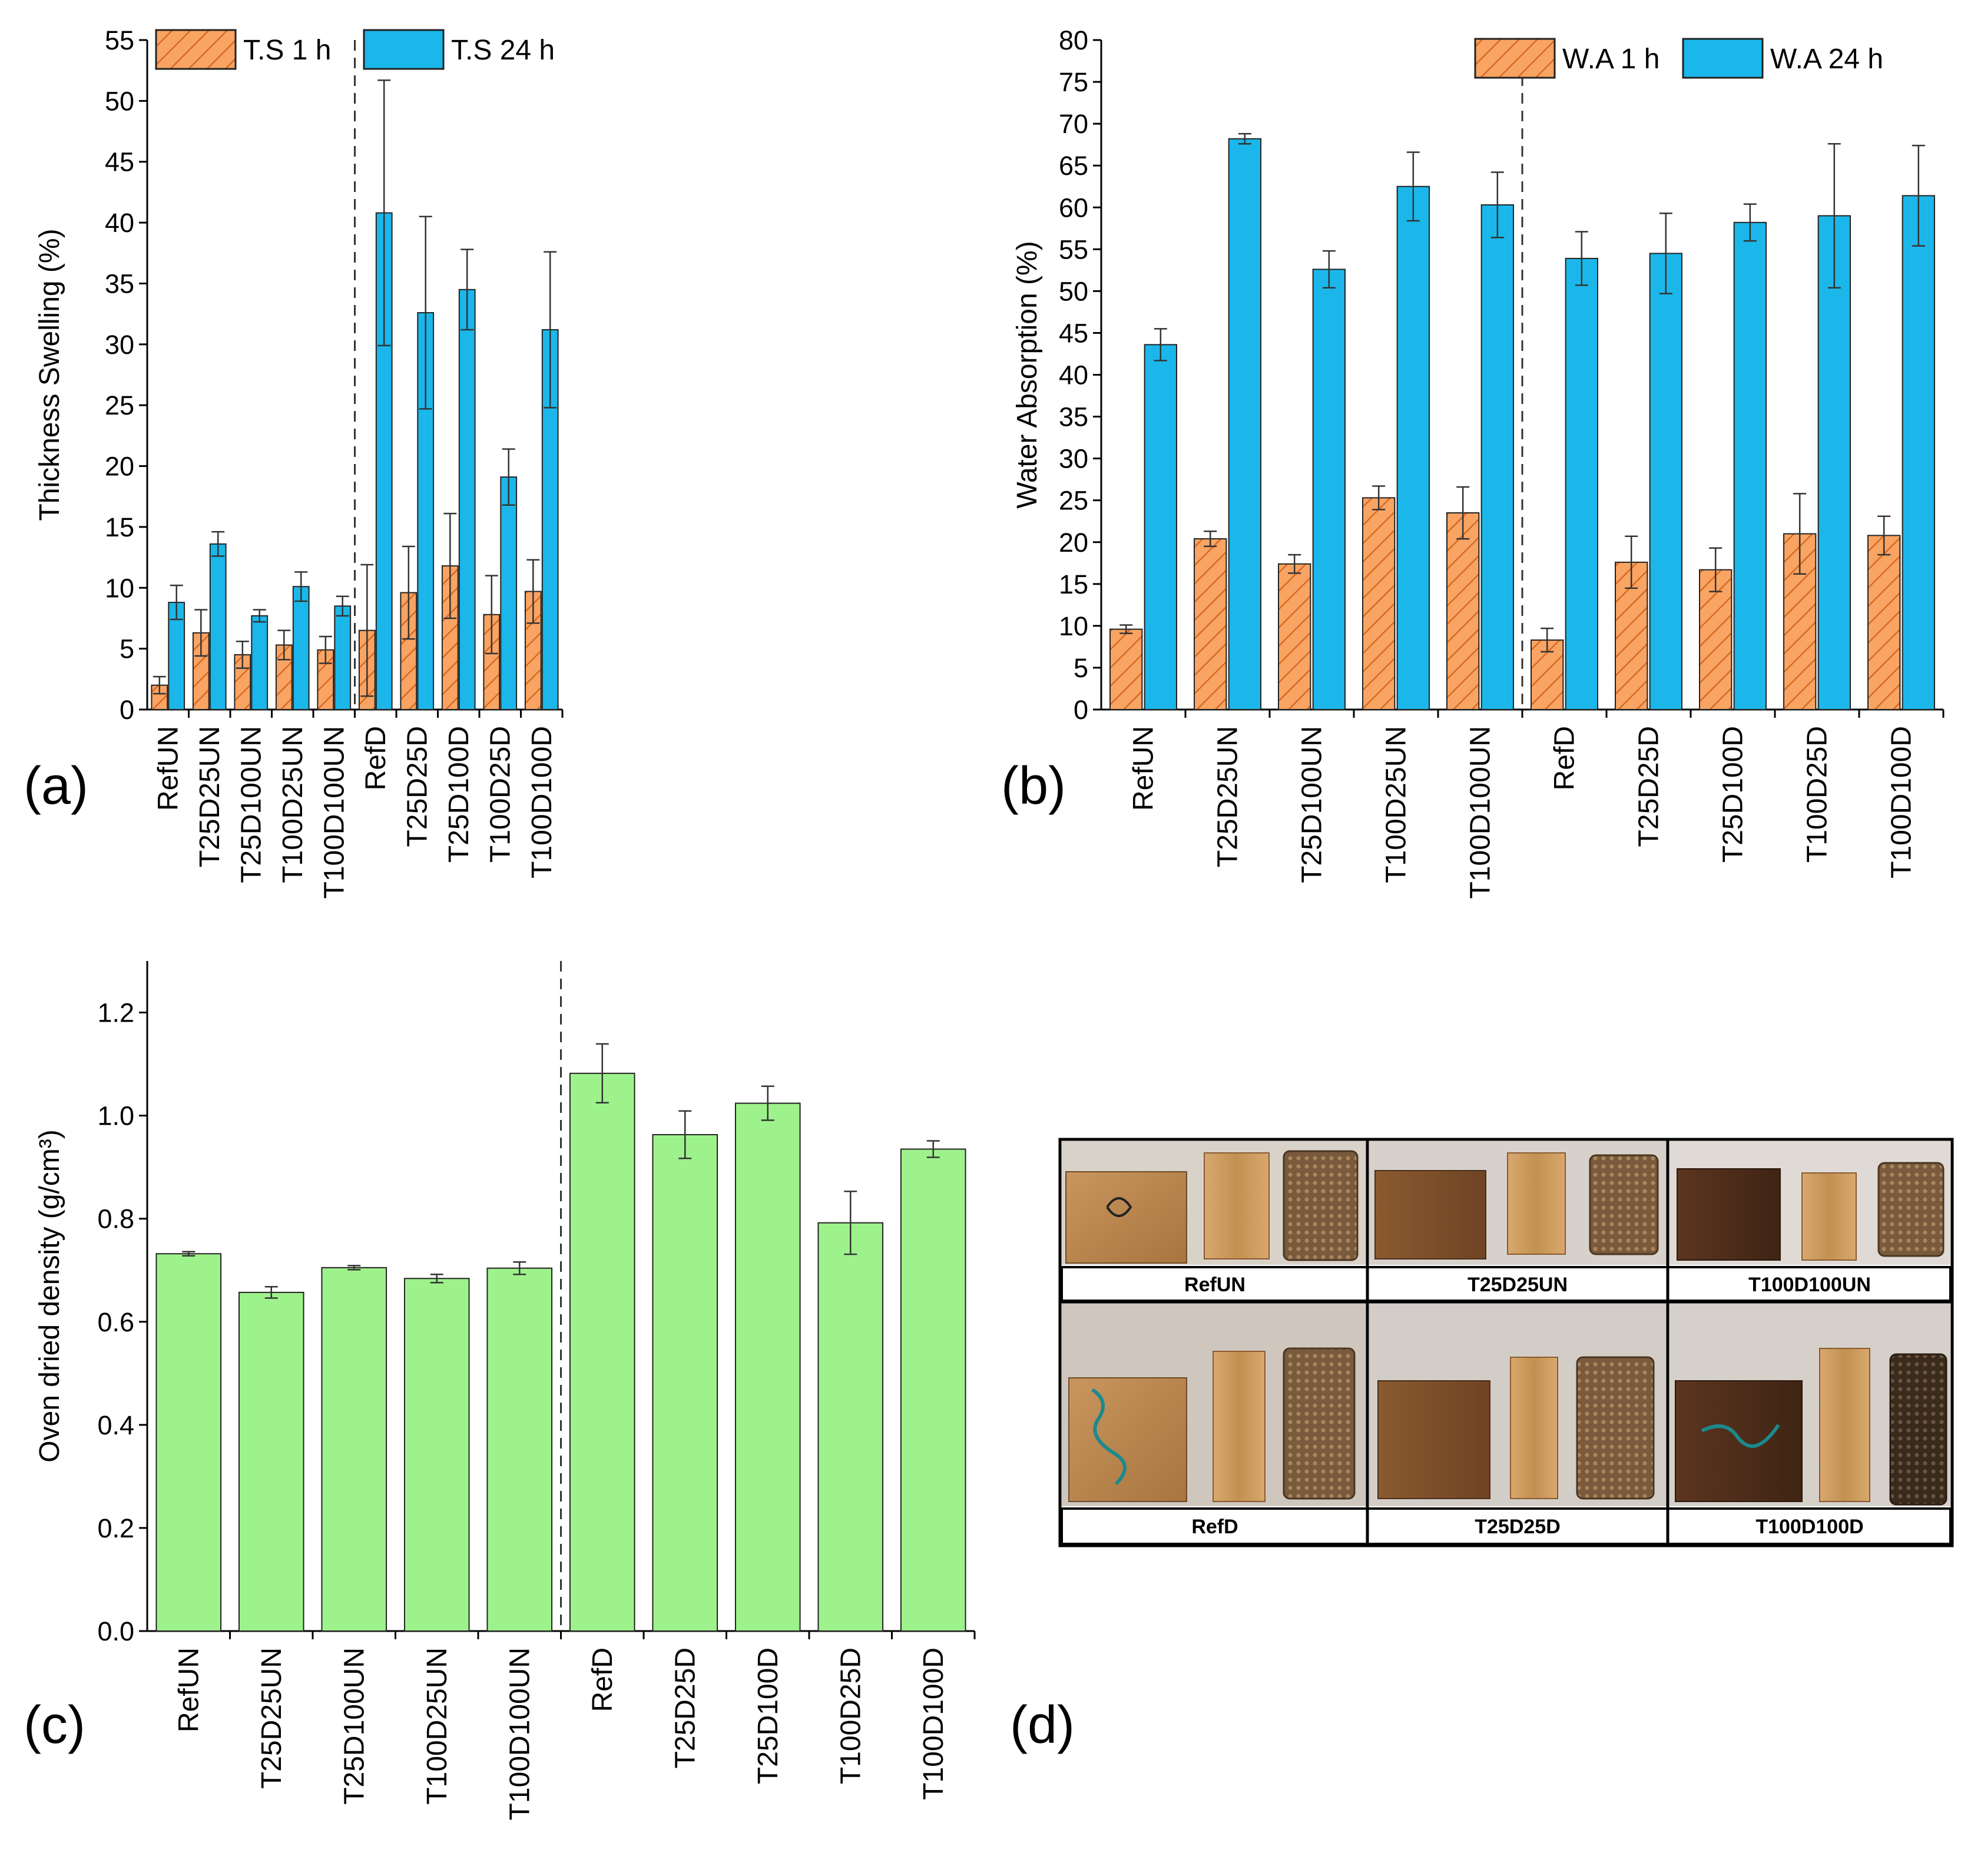 The height and width of the screenshot is (1876, 1961). Describe the element at coordinates (1210, 624) in the screenshot. I see `bar-w-a-1-h-t25d25un` at that location.